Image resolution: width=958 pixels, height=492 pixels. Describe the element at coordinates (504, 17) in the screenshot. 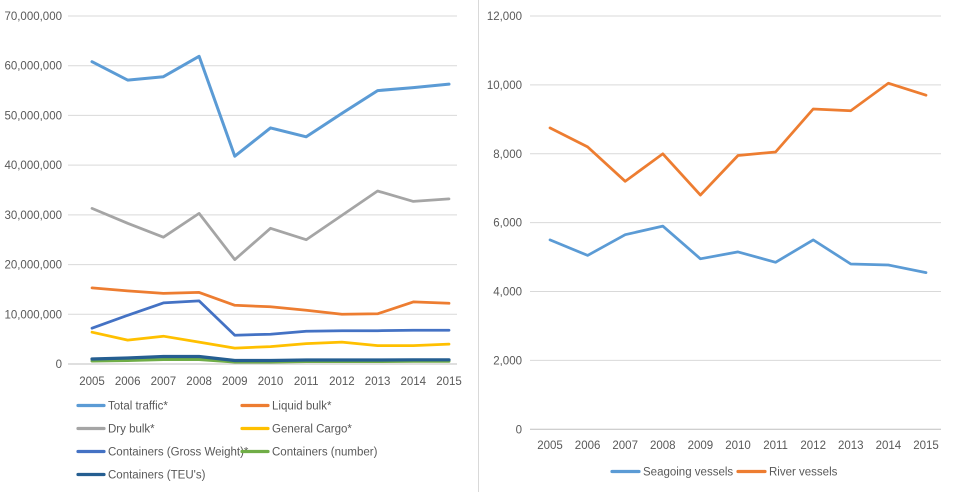

I see `y-tick-label: 12,000` at that location.